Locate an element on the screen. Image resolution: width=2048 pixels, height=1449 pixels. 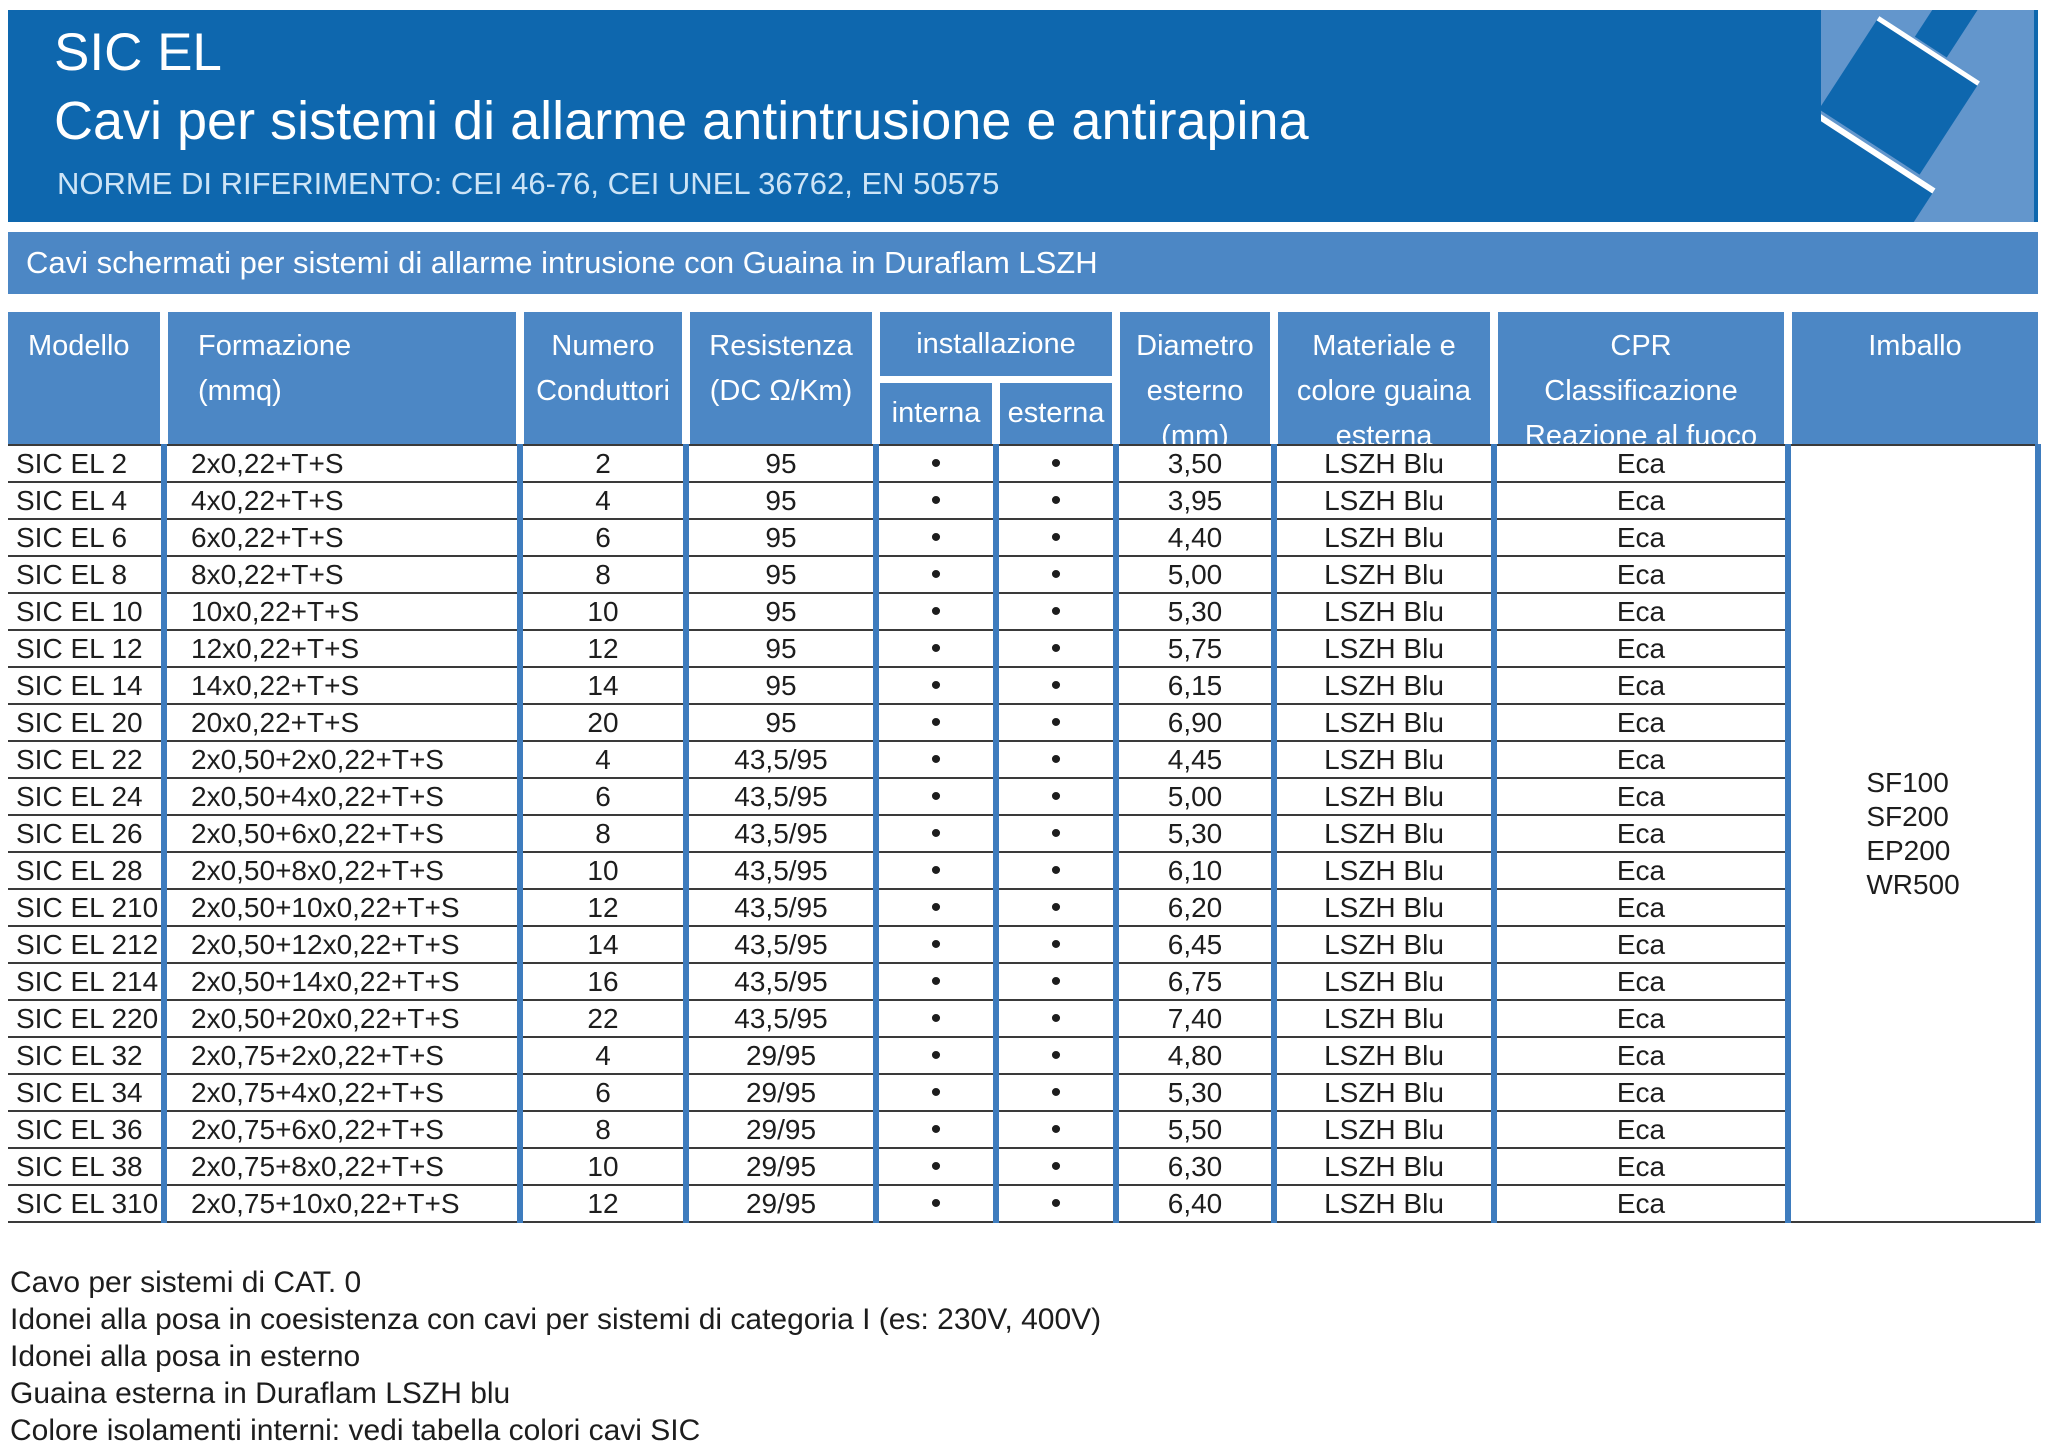
cell-model: SIC EL 210 is located at coordinates (87, 907).